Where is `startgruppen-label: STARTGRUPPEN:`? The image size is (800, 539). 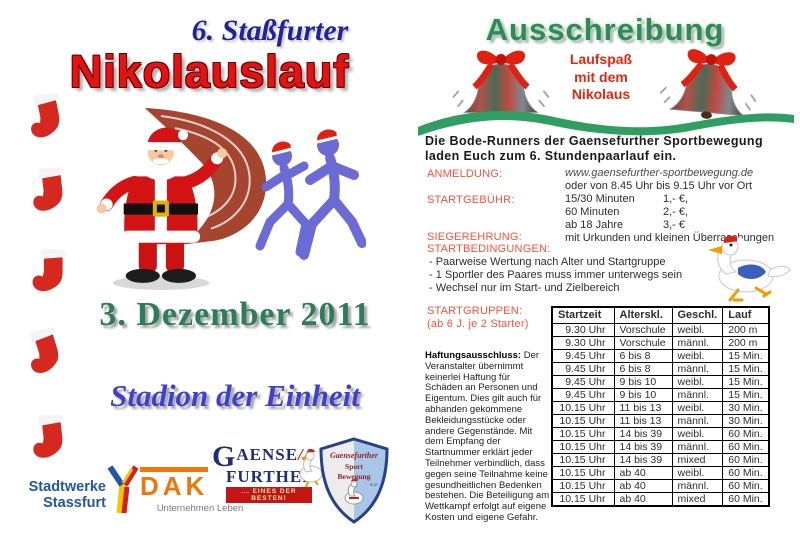
startgruppen-label: STARTGRUPPEN: is located at coordinates (475, 311).